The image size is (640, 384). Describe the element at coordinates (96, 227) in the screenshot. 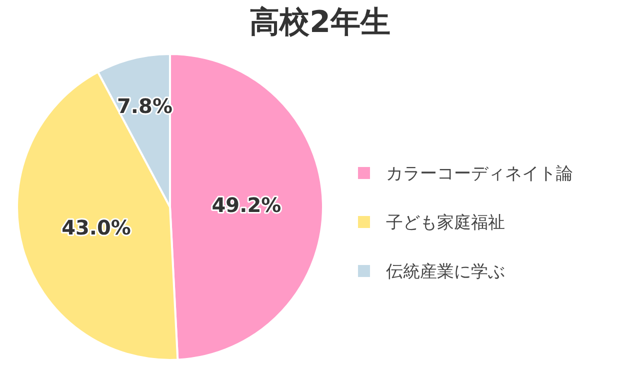

I see `data-label: 43.0%` at that location.